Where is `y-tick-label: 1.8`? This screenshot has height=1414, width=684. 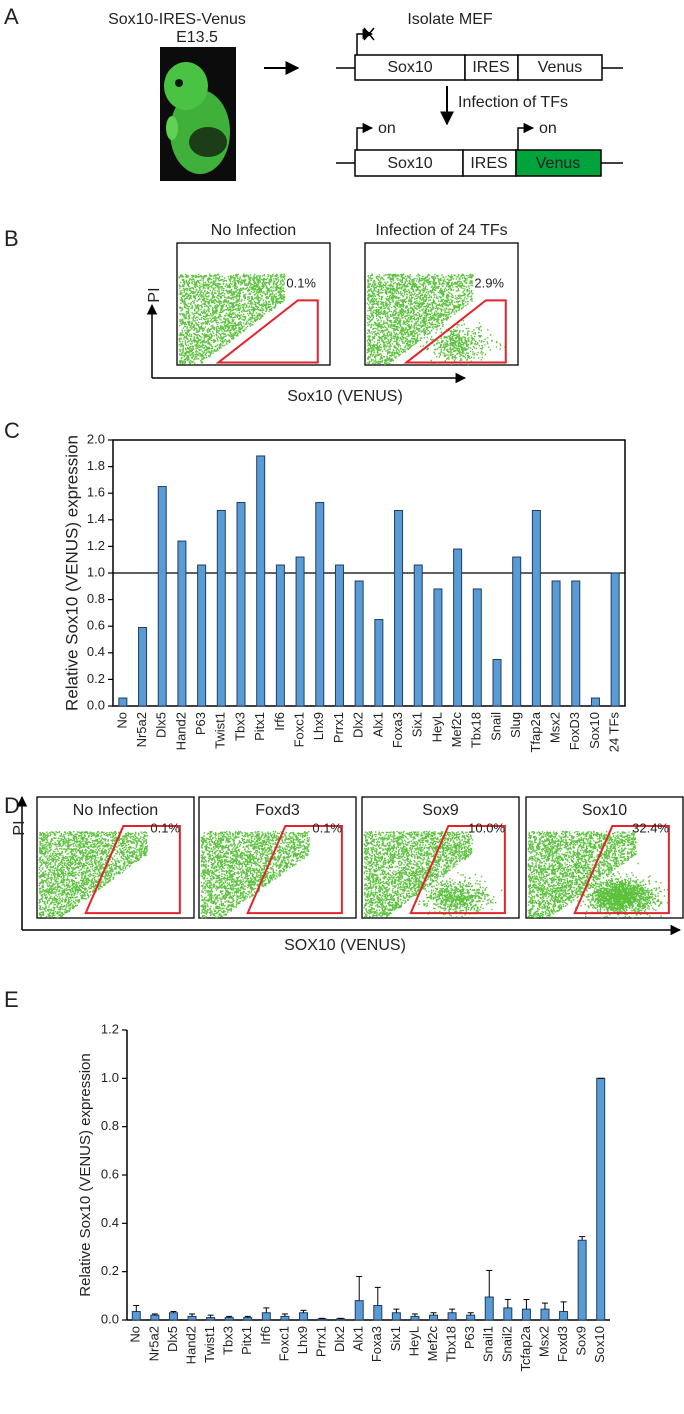
y-tick-label: 1.8 is located at coordinates (96, 465).